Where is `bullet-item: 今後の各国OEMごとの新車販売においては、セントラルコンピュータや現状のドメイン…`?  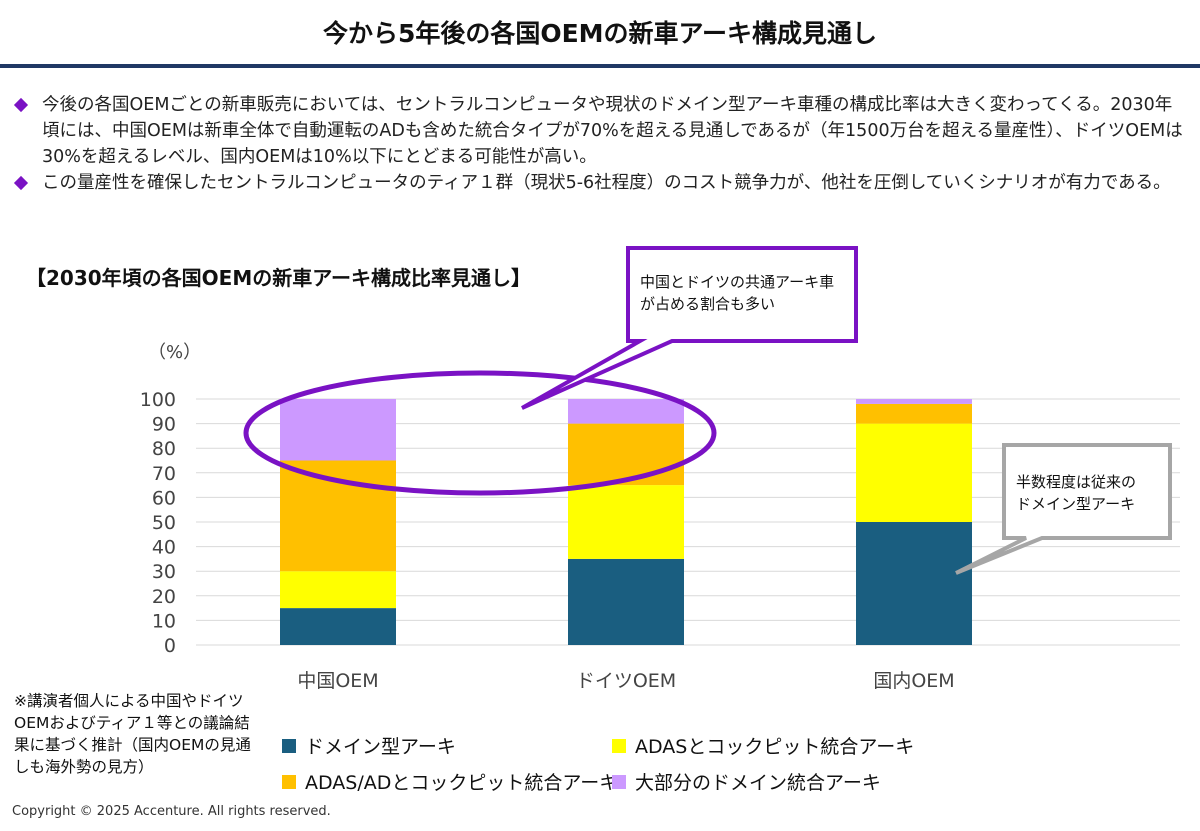
bullet-item: 今後の各国OEMごとの新車販売においては、セントラルコンピュータや現状のドメイン… is located at coordinates (598, 131).